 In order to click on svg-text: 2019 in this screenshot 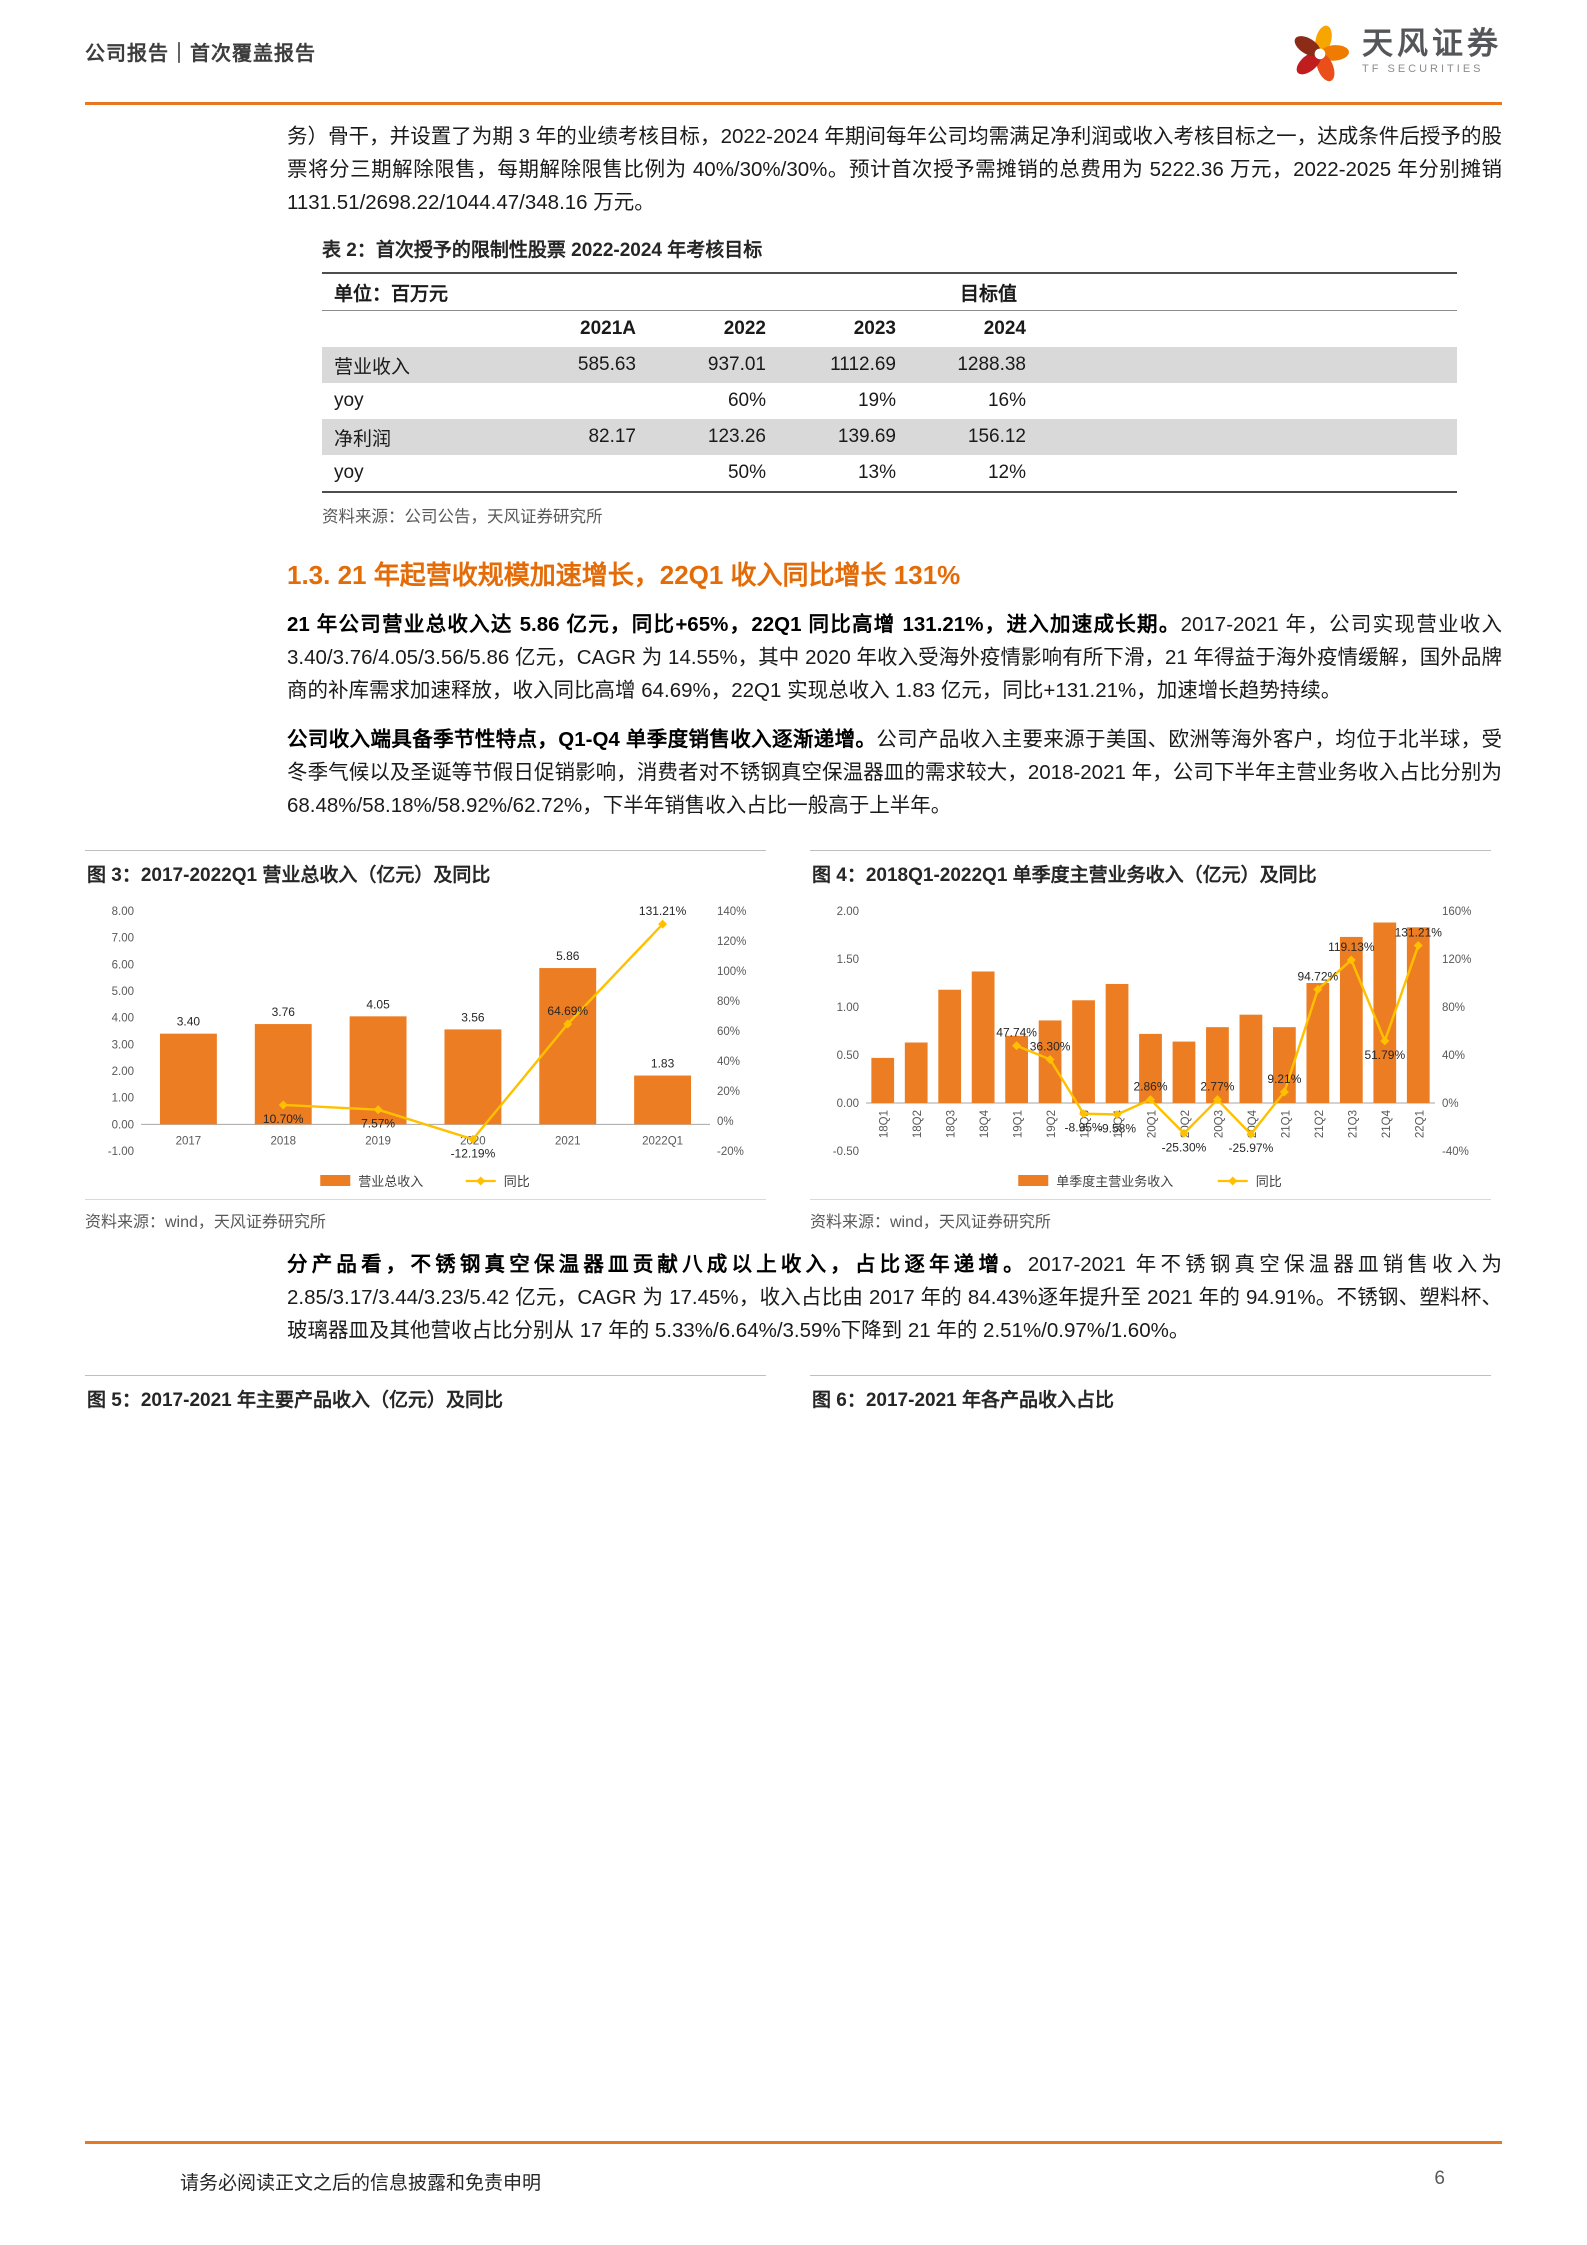, I will do `click(378, 1141)`.